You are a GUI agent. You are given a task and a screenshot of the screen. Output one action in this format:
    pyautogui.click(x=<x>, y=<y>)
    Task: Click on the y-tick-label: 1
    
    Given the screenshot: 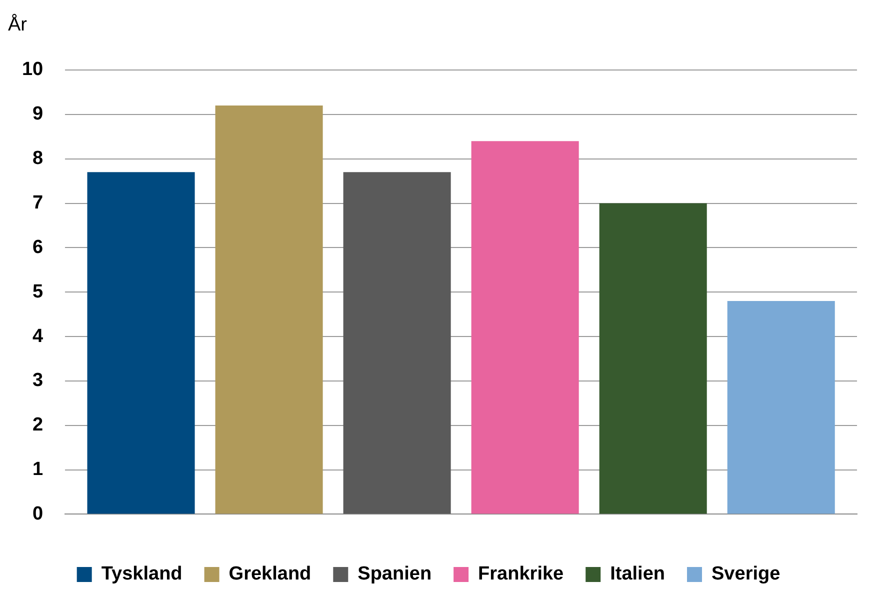 What is the action you would take?
    pyautogui.click(x=38, y=469)
    